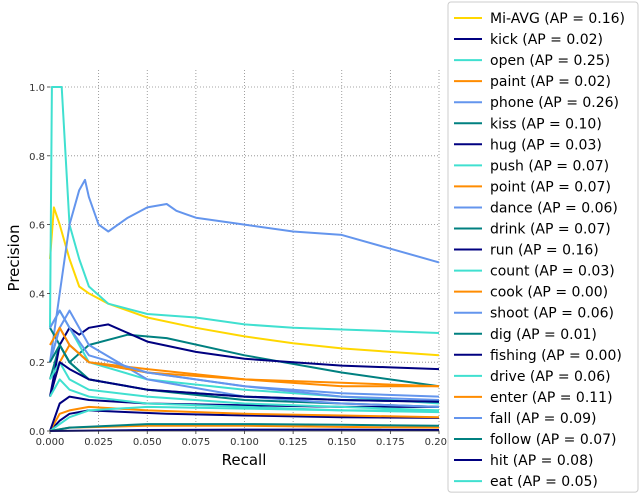 The height and width of the screenshot is (501, 640). I want to click on x-axis-label: Recall, so click(244, 460).